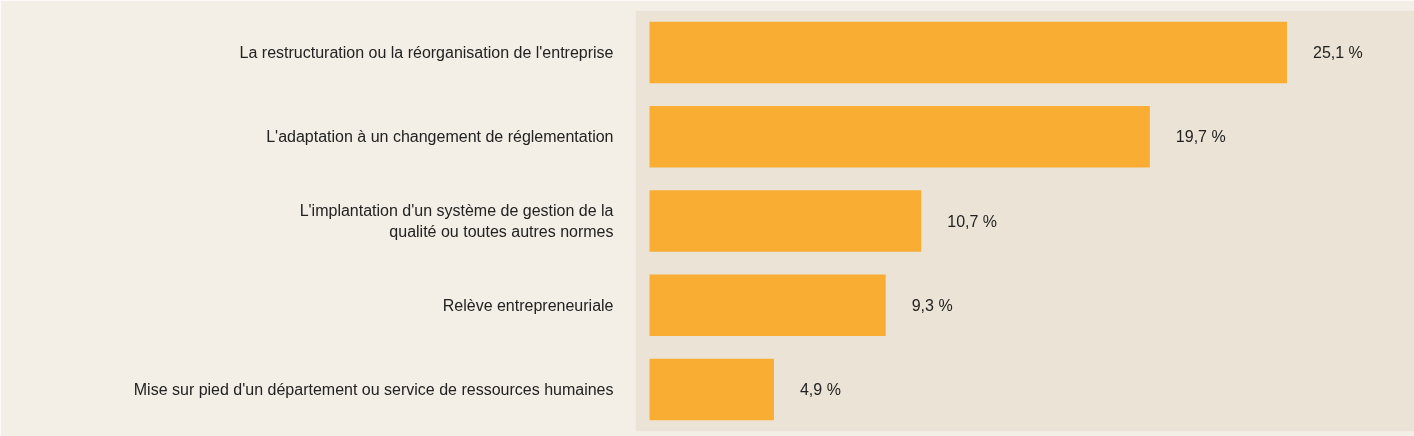 The height and width of the screenshot is (436, 1414). What do you see at coordinates (373, 389) in the screenshot?
I see `y-tick-label: Mise sur pied d'un département ou service de ressources humaines` at bounding box center [373, 389].